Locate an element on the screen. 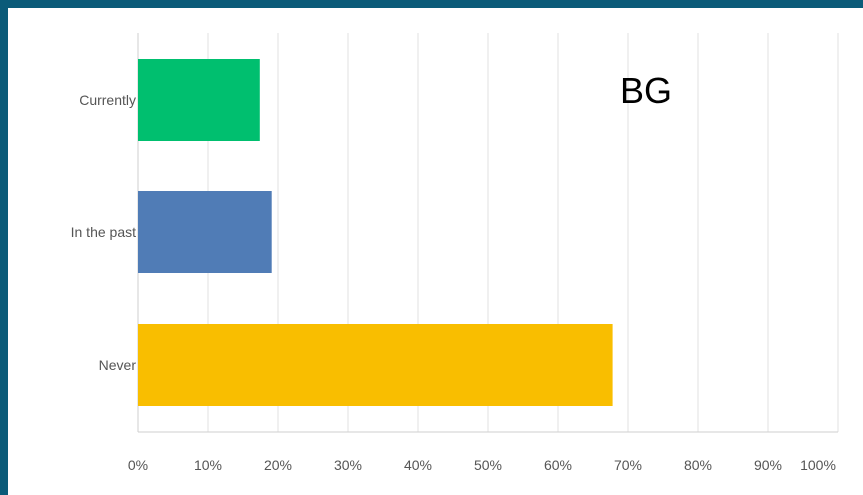  x-tick-label: 60% is located at coordinates (558, 465).